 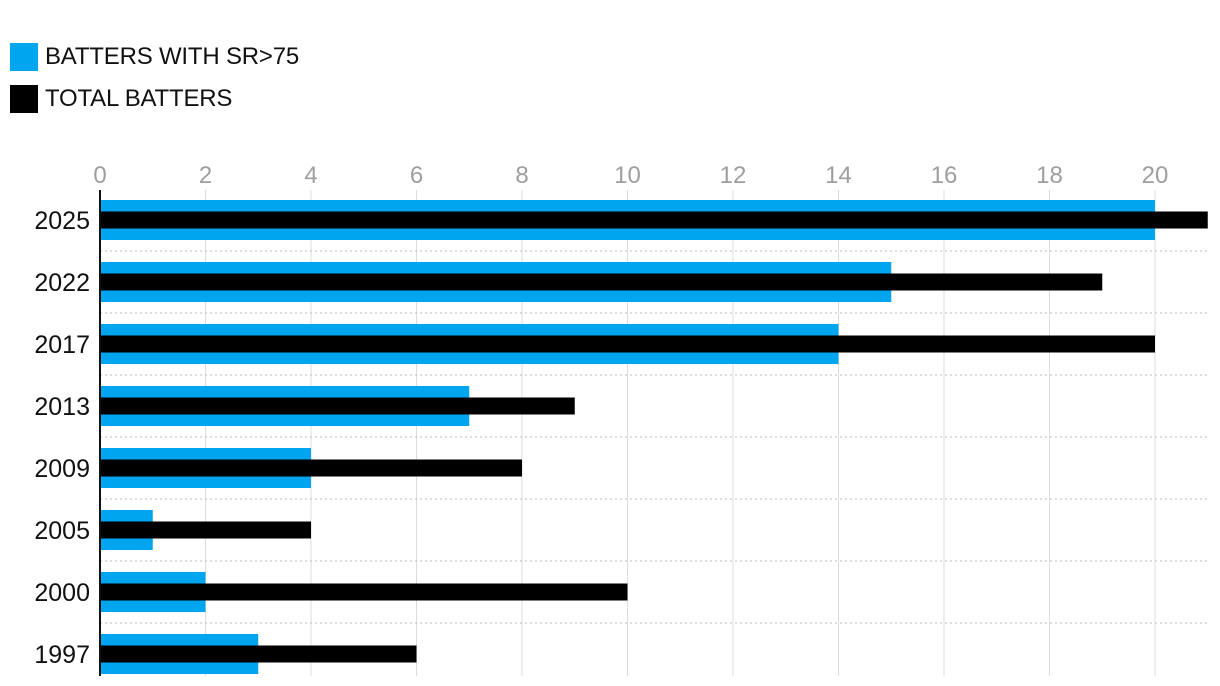 I want to click on category-label-2009: 2009, so click(x=62, y=469).